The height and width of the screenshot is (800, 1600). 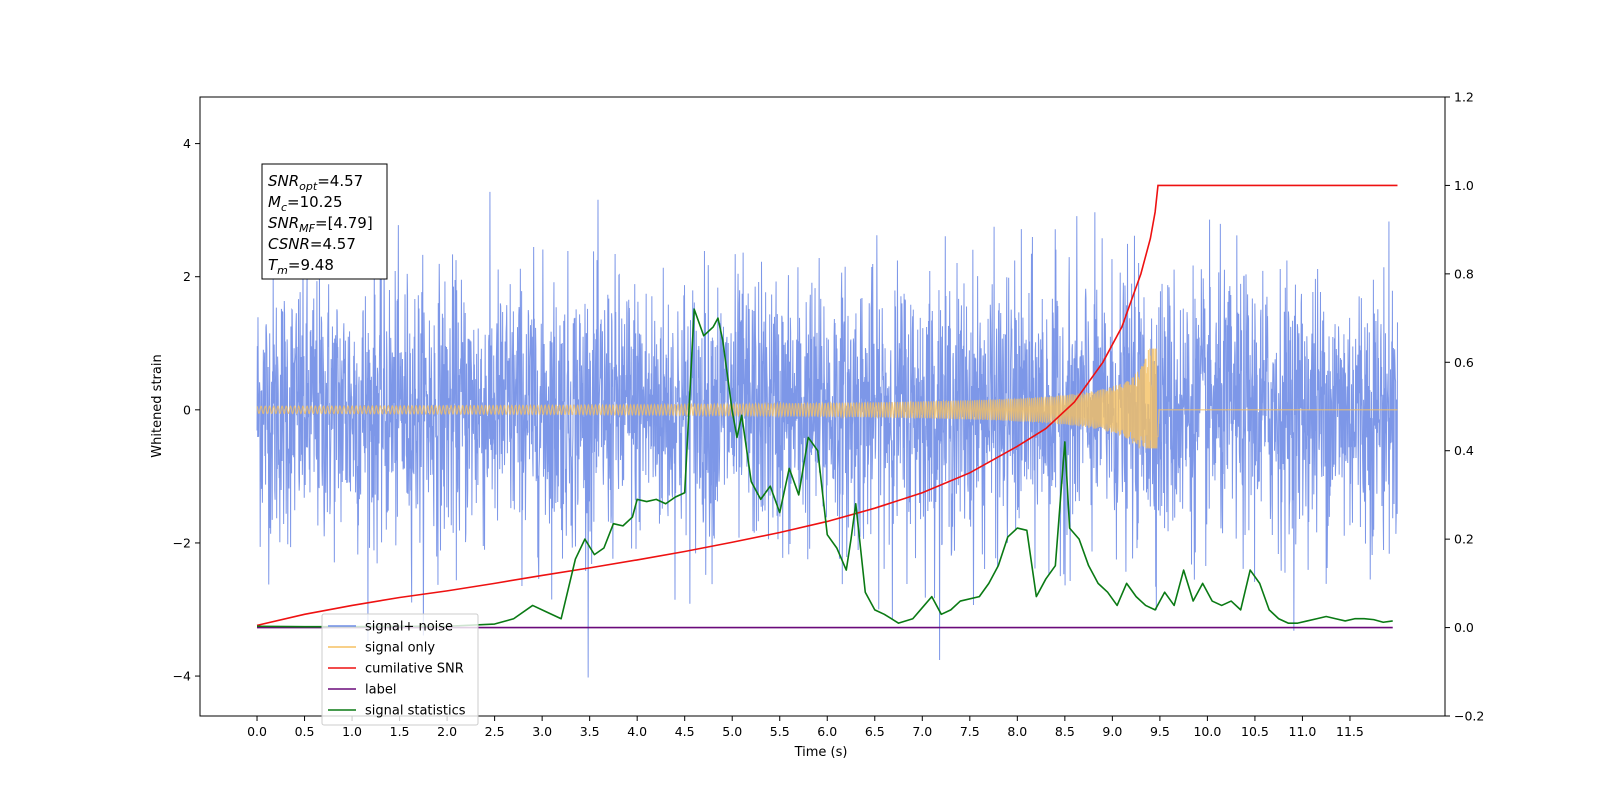 What do you see at coordinates (352, 731) in the screenshot?
I see `x-tick-label: 1.0` at bounding box center [352, 731].